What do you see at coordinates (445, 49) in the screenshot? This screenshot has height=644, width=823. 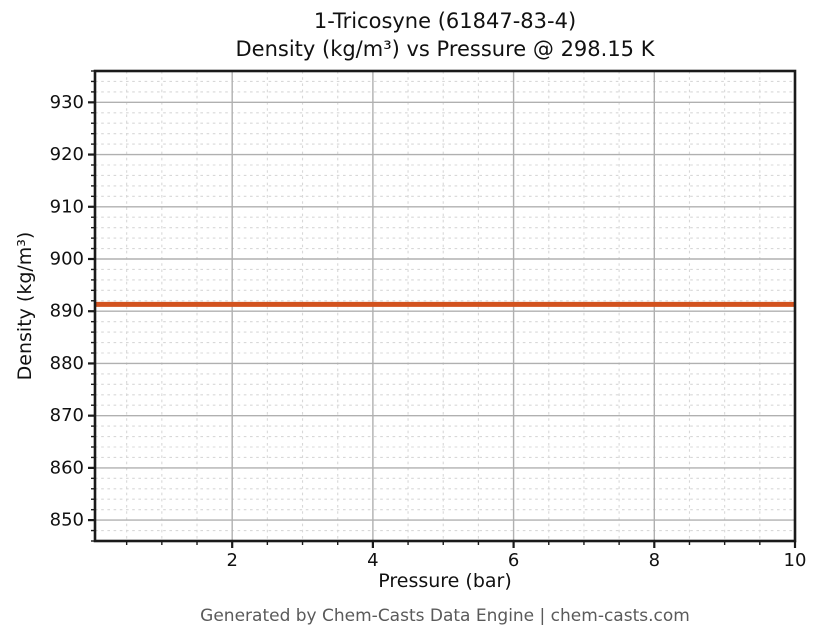 I see `chart-title-line-2: Density (kg/m³) vs Pressure @ 298.15 K` at bounding box center [445, 49].